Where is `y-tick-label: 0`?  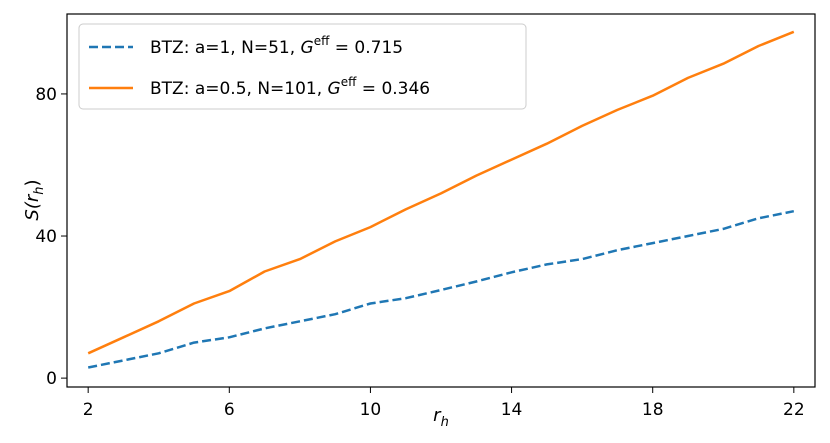 y-tick-label: 0 is located at coordinates (51, 379).